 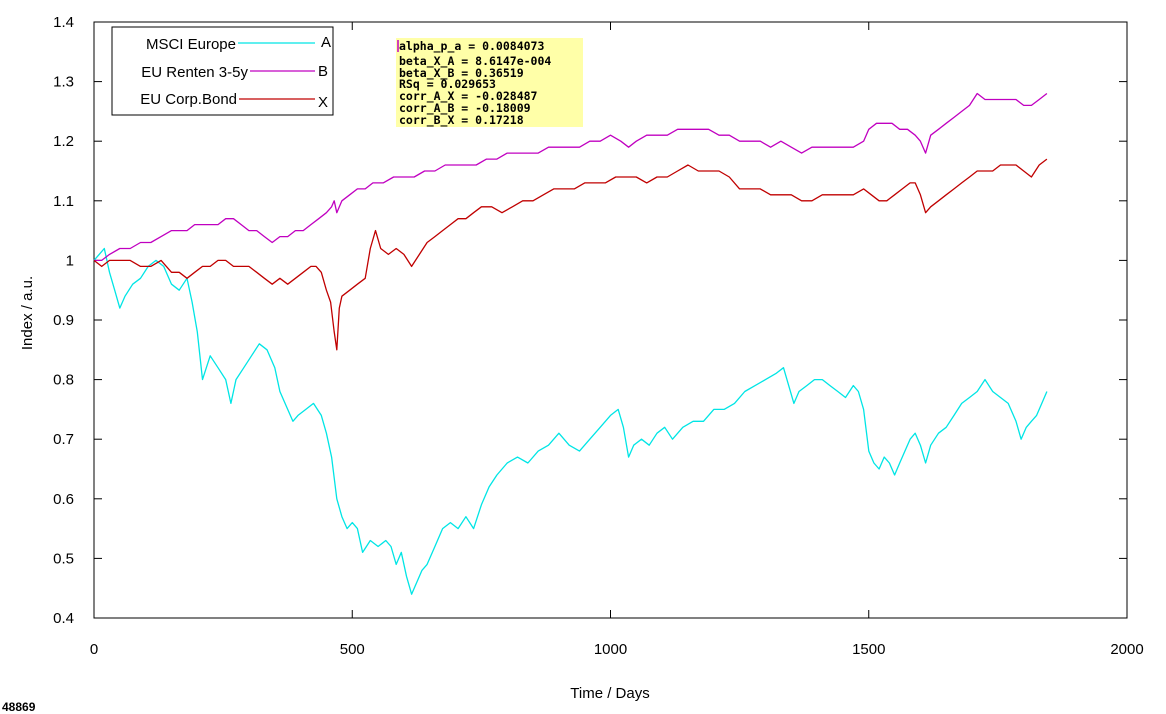 I want to click on y-tick-label: 0.8, so click(x=63, y=380).